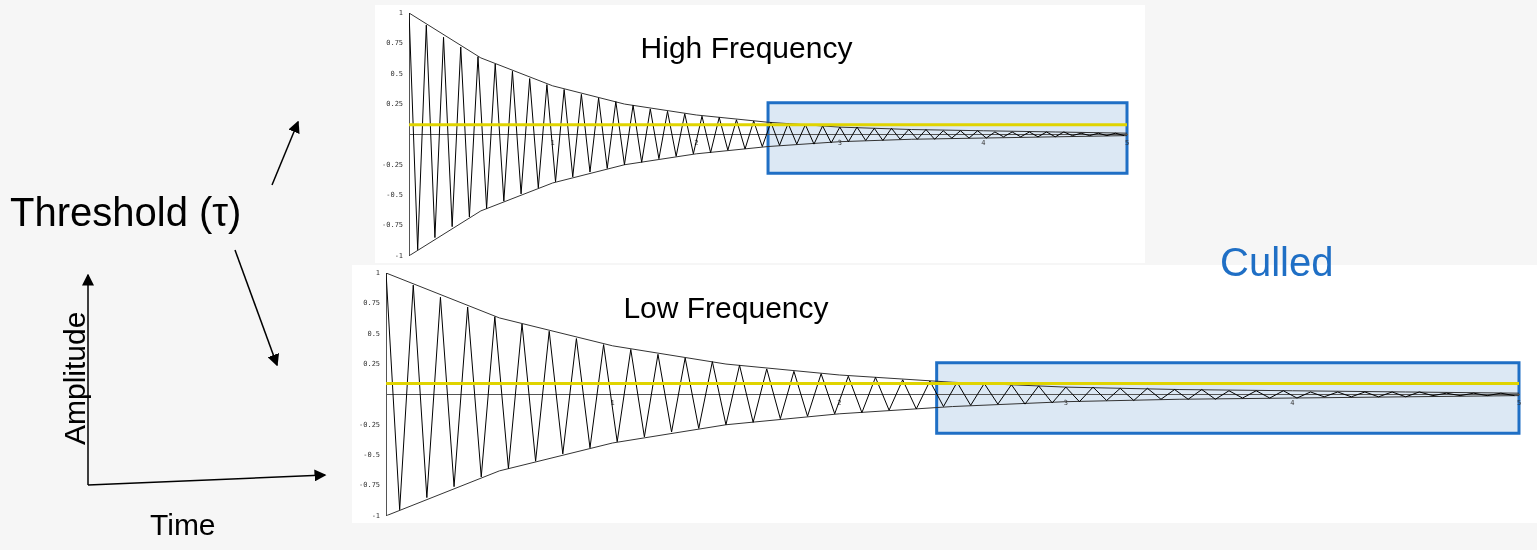 This screenshot has width=1537, height=550. What do you see at coordinates (1277, 262) in the screenshot?
I see `annotation: Culled` at bounding box center [1277, 262].